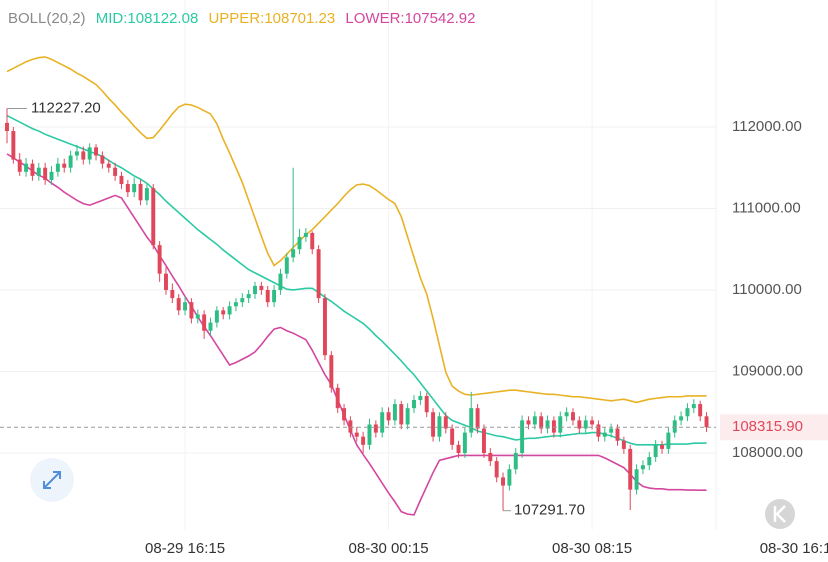 The height and width of the screenshot is (562, 828). I want to click on y-tick-label: 108000.00, so click(767, 452).